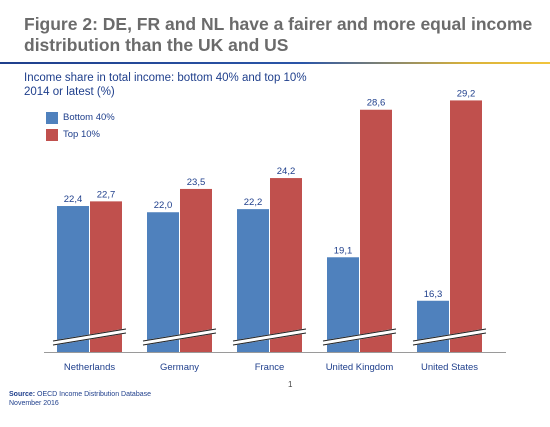 The image size is (550, 427). Describe the element at coordinates (73, 199) in the screenshot. I see `bar-value-label-bottom-0: 22,4` at that location.